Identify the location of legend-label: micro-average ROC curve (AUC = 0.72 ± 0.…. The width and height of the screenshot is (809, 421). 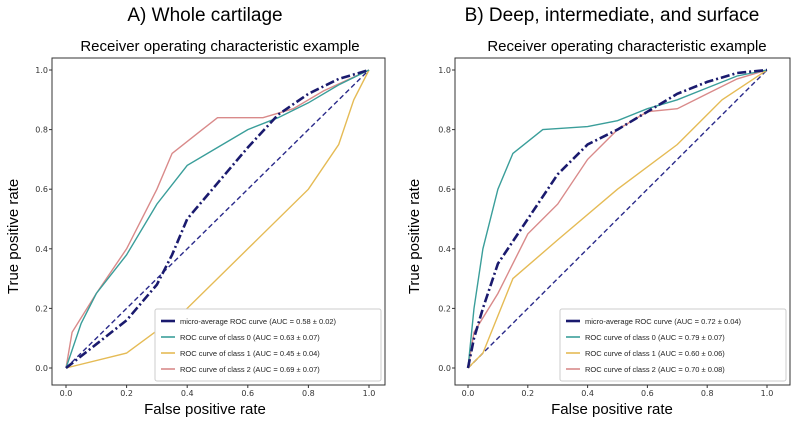
(663, 321).